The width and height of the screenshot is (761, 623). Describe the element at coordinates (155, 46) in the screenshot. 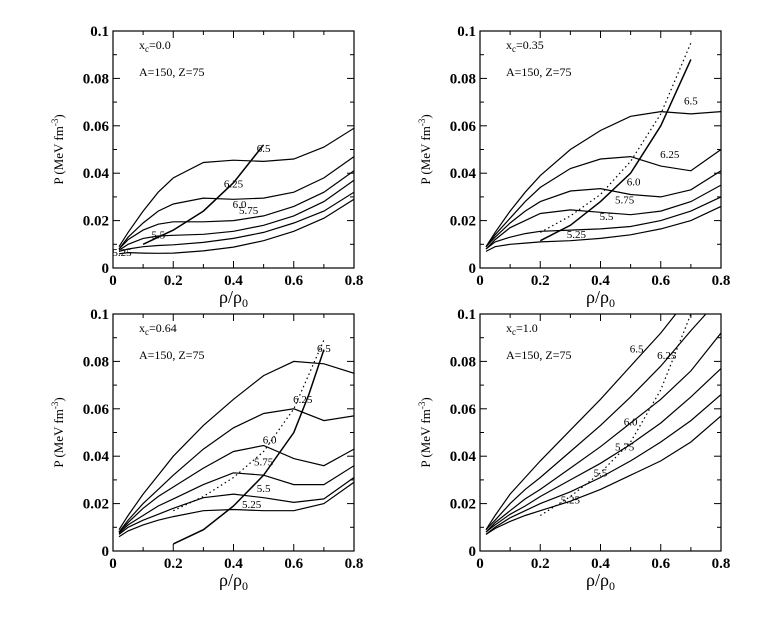

I see `xc-annotation: xc=0.0` at that location.